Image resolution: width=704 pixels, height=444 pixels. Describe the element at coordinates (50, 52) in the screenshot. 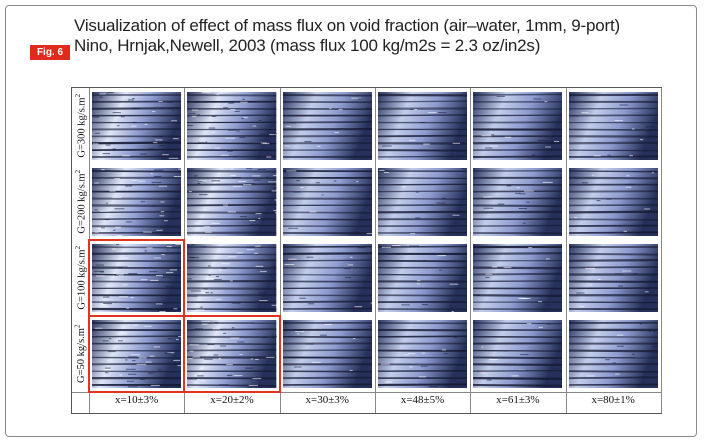

I see `figure-badge: Fig. 6` at that location.